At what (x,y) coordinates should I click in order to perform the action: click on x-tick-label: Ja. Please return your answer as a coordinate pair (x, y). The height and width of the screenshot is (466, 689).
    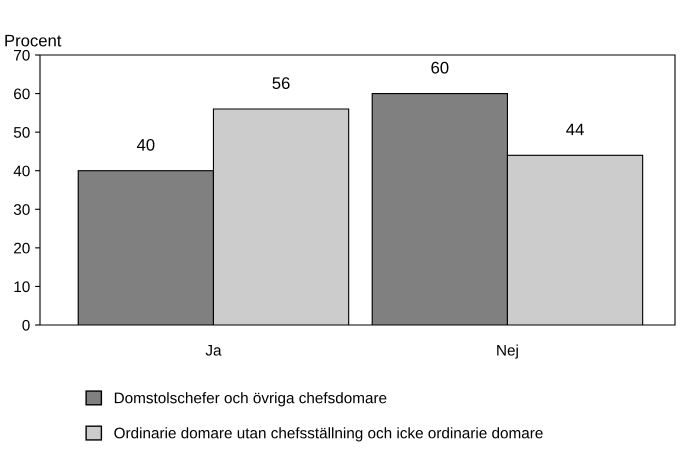
    Looking at the image, I should click on (214, 350).